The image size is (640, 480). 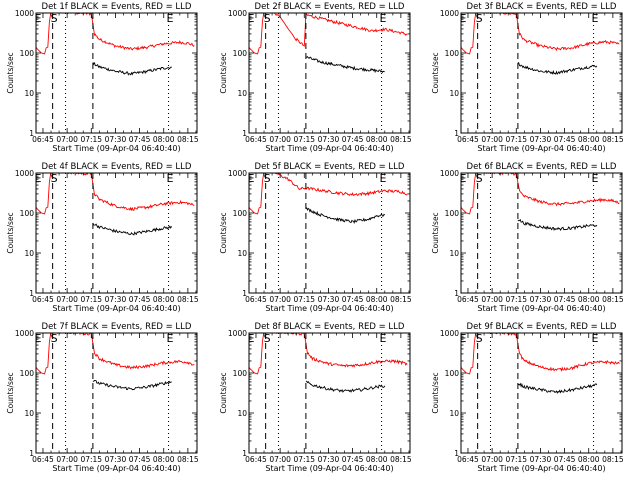 I want to click on panel-title: Det 7f BLACK = Events, RED = LLD, so click(x=117, y=327).